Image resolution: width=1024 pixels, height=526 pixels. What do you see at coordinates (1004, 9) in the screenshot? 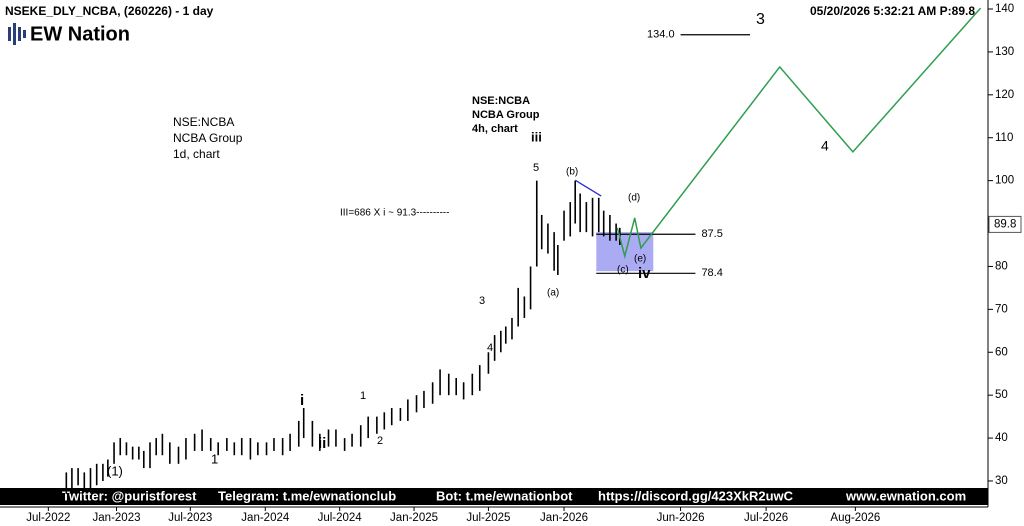
I see `y-tick-label: 140` at bounding box center [1004, 9].